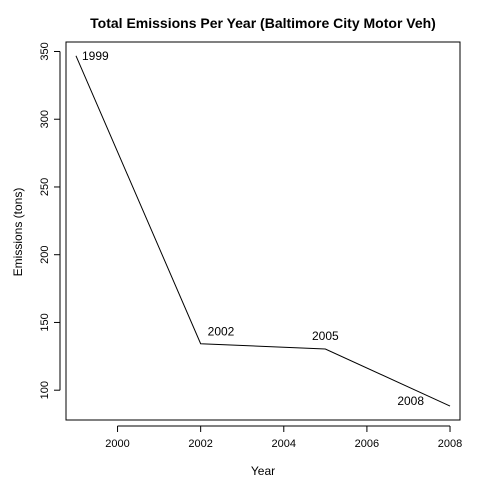  Describe the element at coordinates (200, 444) in the screenshot. I see `x-tick-label: 2002` at that location.